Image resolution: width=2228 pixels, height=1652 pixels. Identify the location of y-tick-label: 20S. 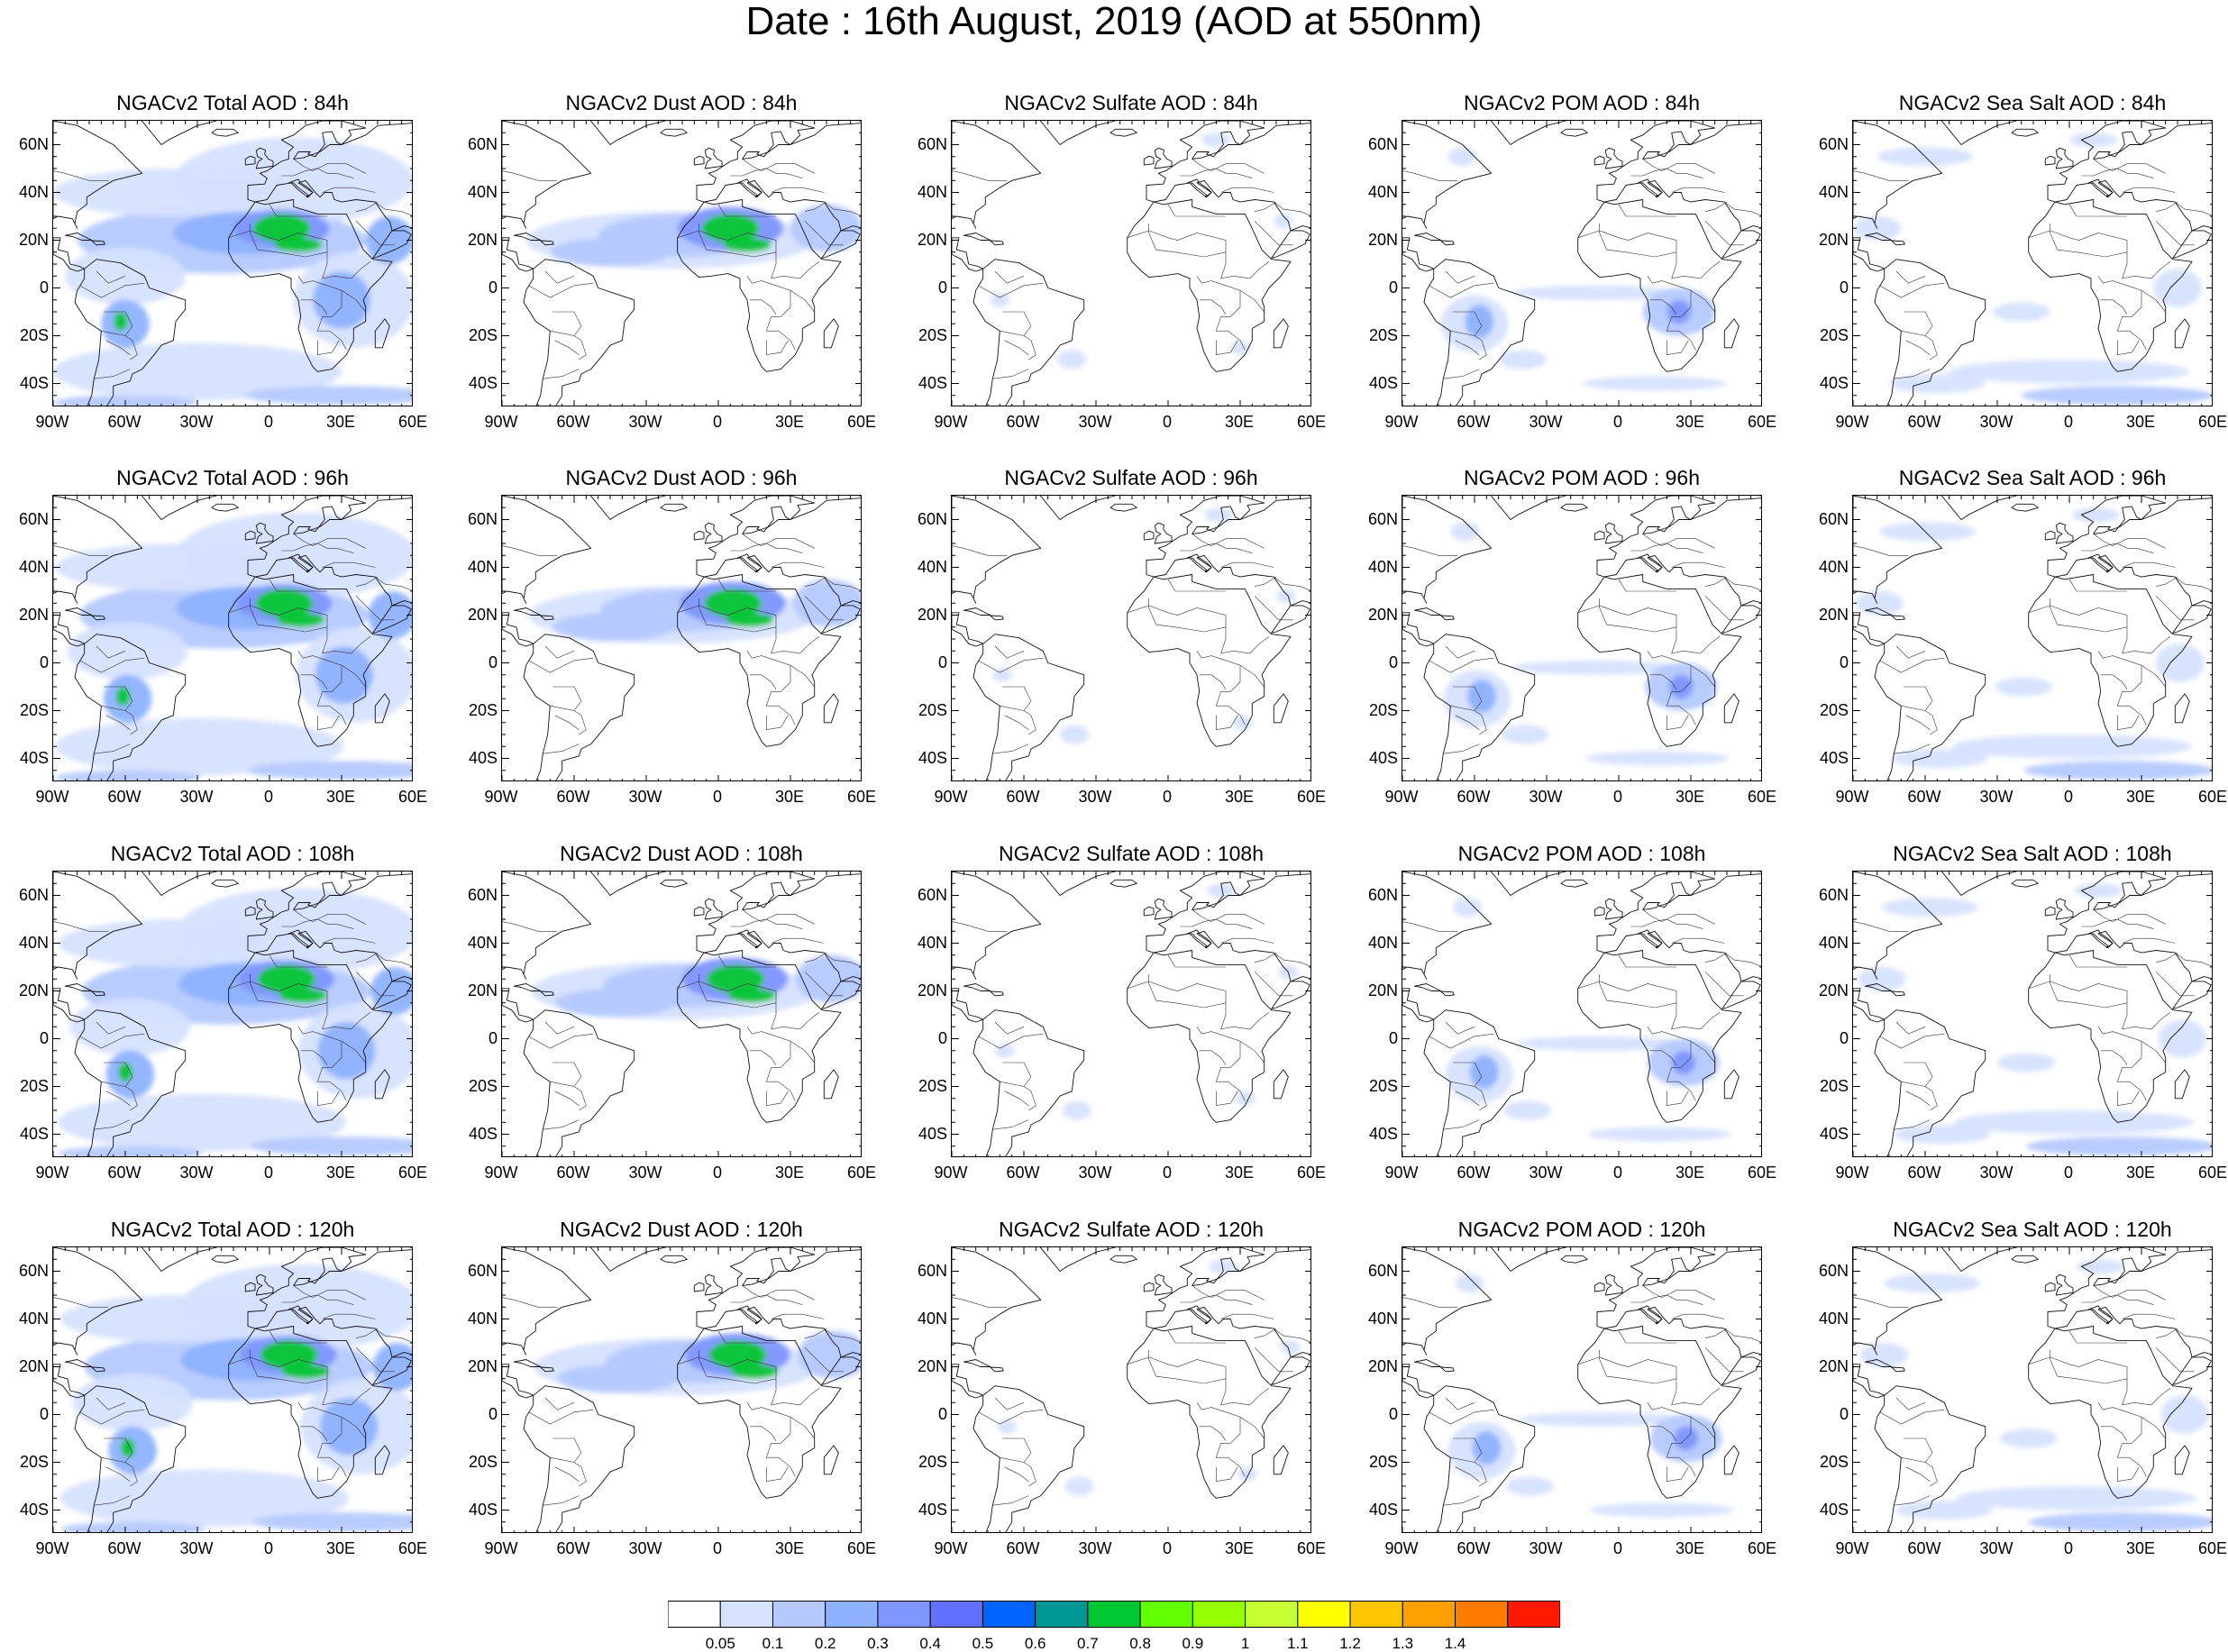
(483, 709).